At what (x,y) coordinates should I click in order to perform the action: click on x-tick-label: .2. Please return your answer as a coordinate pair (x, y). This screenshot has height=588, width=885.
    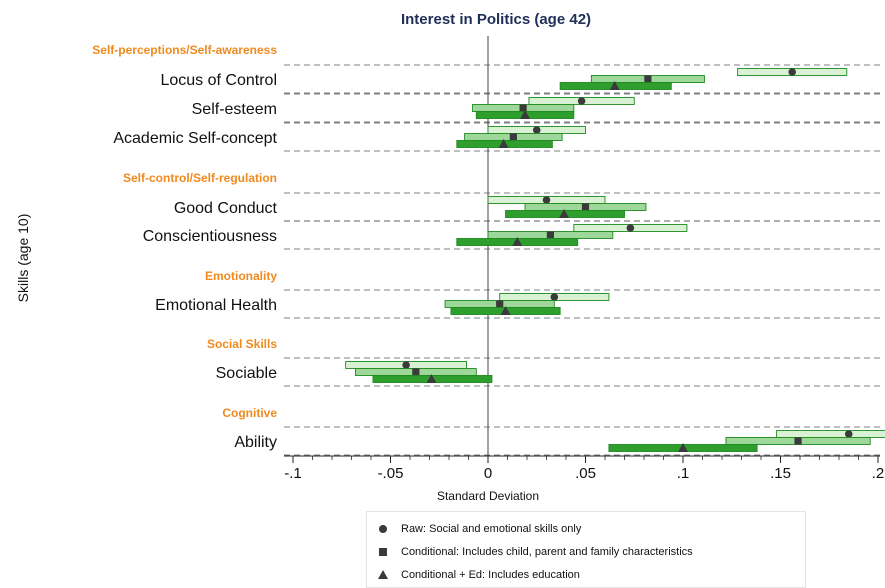
    Looking at the image, I should click on (878, 473).